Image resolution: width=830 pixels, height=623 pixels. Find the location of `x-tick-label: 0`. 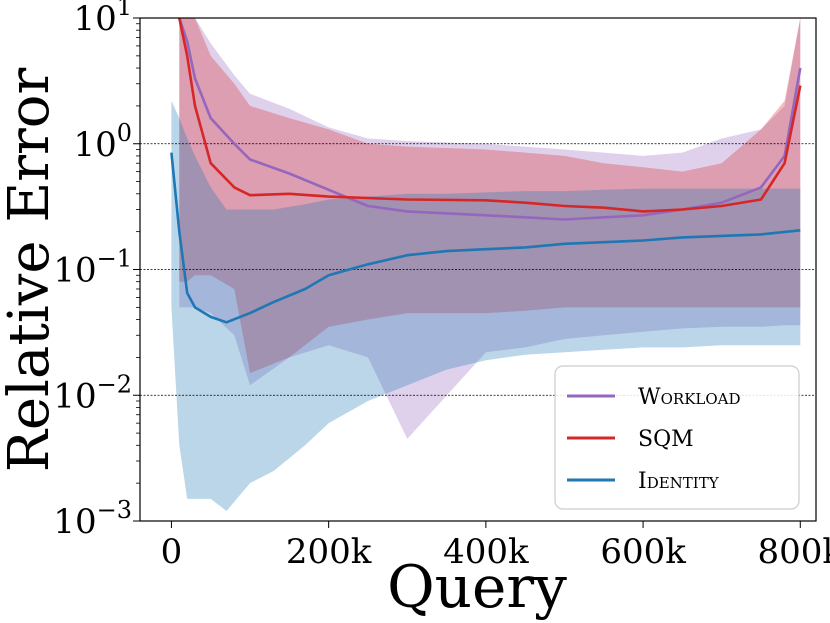

x-tick-label: 0 is located at coordinates (172, 552).